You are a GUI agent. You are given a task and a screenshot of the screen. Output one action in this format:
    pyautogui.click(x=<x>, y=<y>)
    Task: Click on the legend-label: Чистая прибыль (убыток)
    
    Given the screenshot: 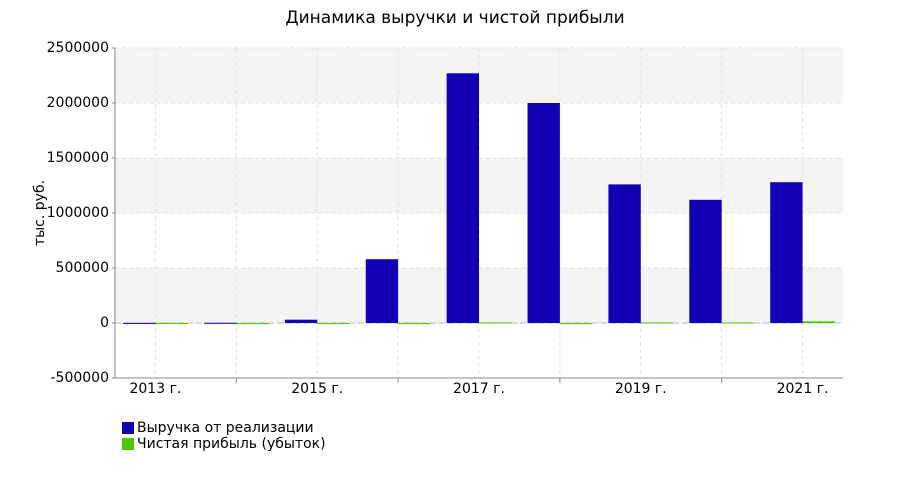 What is the action you would take?
    pyautogui.click(x=231, y=444)
    